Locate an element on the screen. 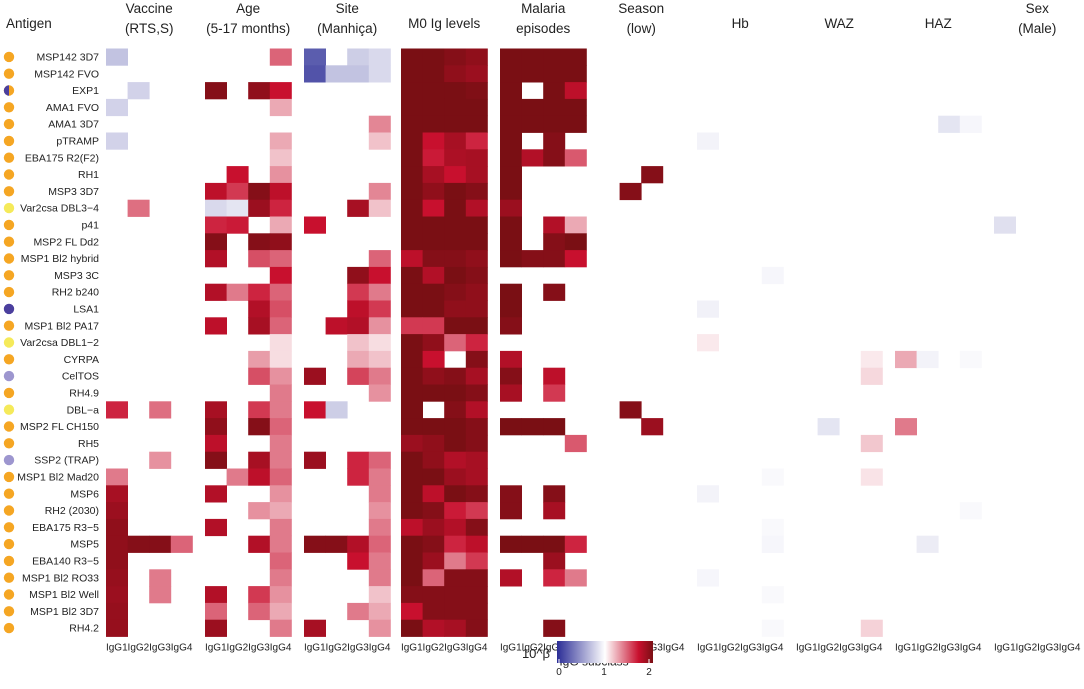  panel-hb is located at coordinates (740, 384).